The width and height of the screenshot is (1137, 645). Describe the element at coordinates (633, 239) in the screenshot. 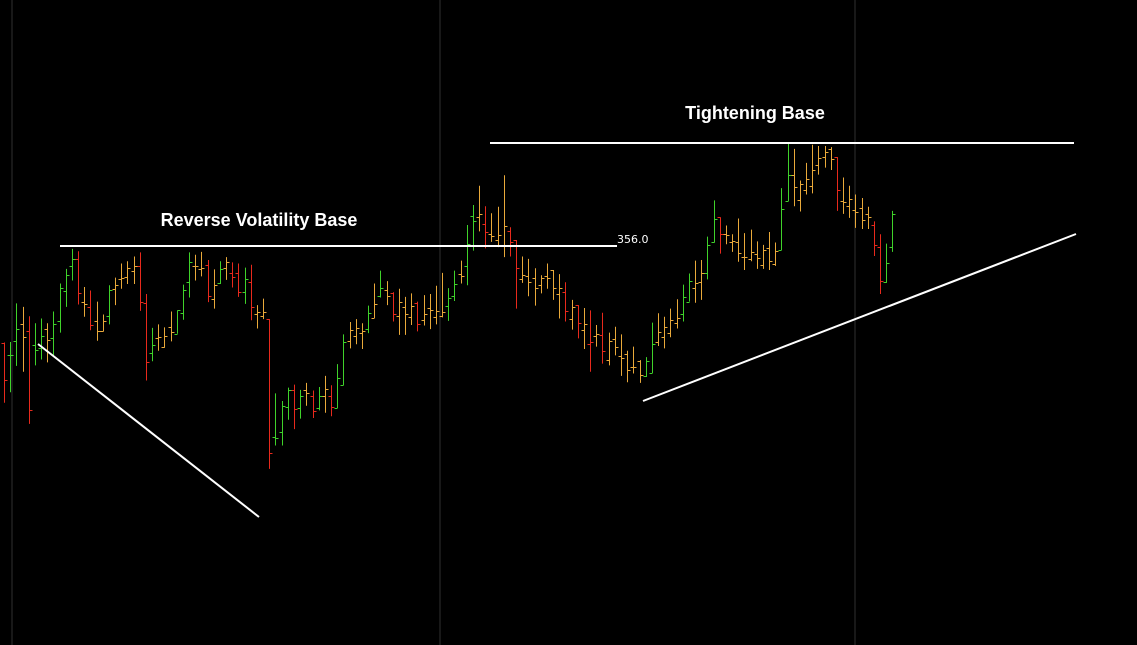

I see `price-level-label: 356.0` at that location.